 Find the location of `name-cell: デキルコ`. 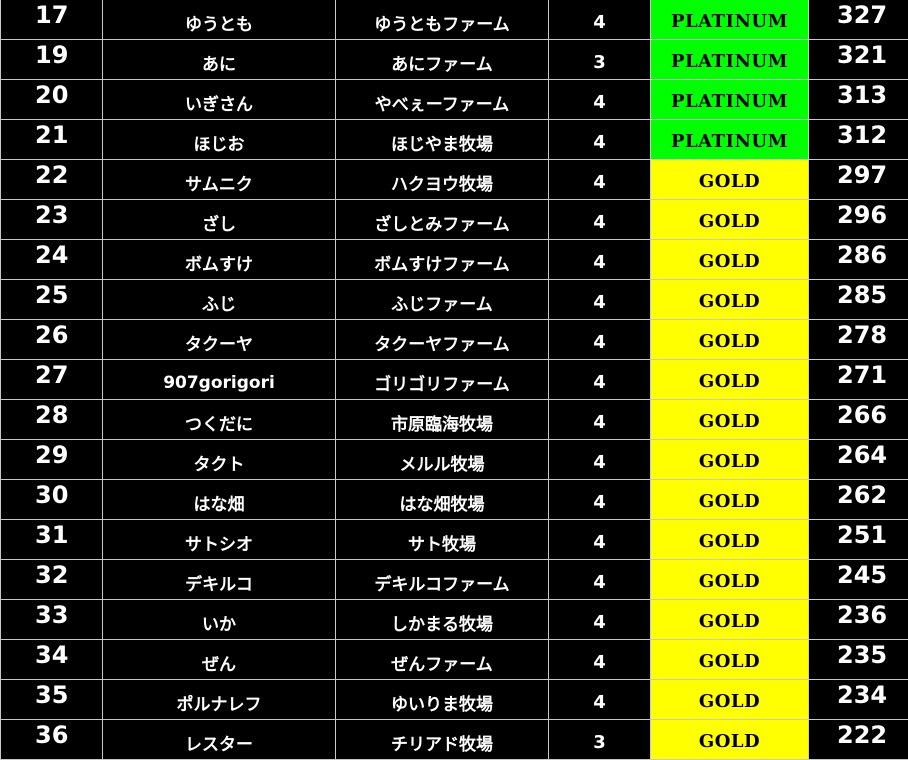

name-cell: デキルコ is located at coordinates (219, 580).